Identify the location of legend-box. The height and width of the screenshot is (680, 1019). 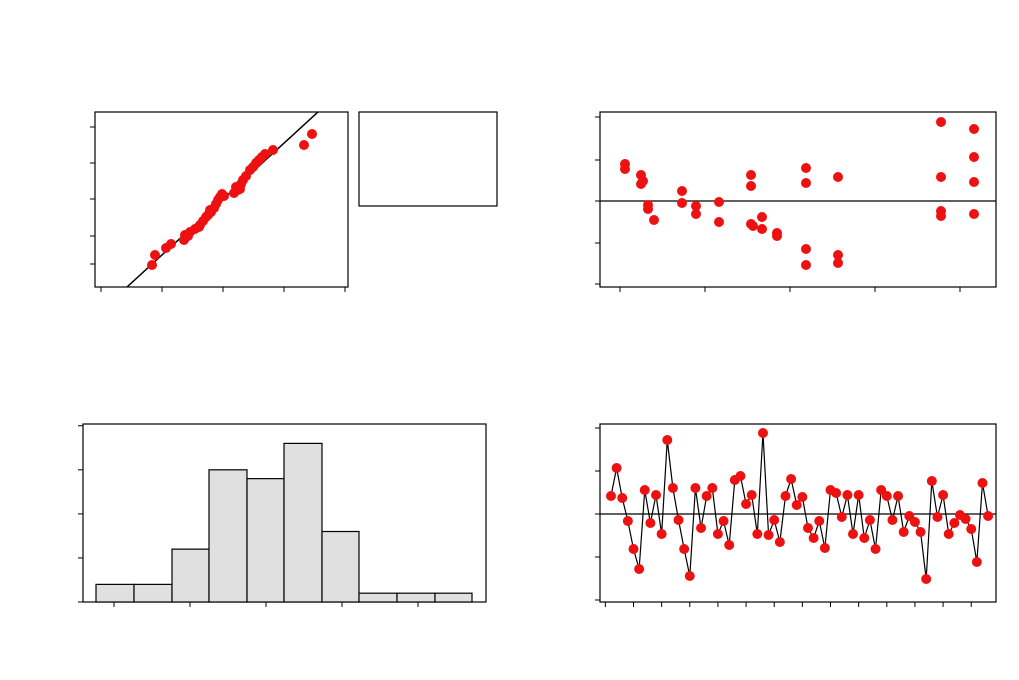
(428, 159).